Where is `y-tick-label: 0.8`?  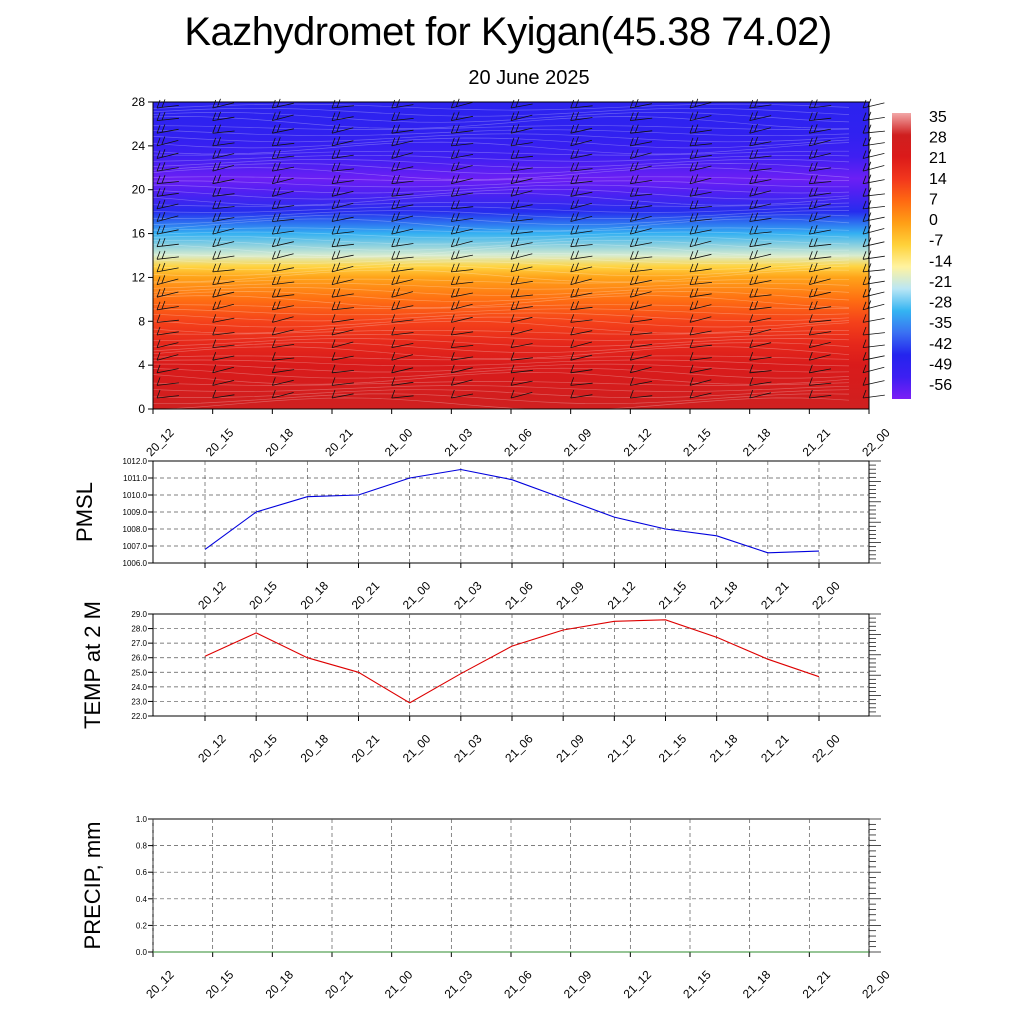
y-tick-label: 0.8 is located at coordinates (142, 846).